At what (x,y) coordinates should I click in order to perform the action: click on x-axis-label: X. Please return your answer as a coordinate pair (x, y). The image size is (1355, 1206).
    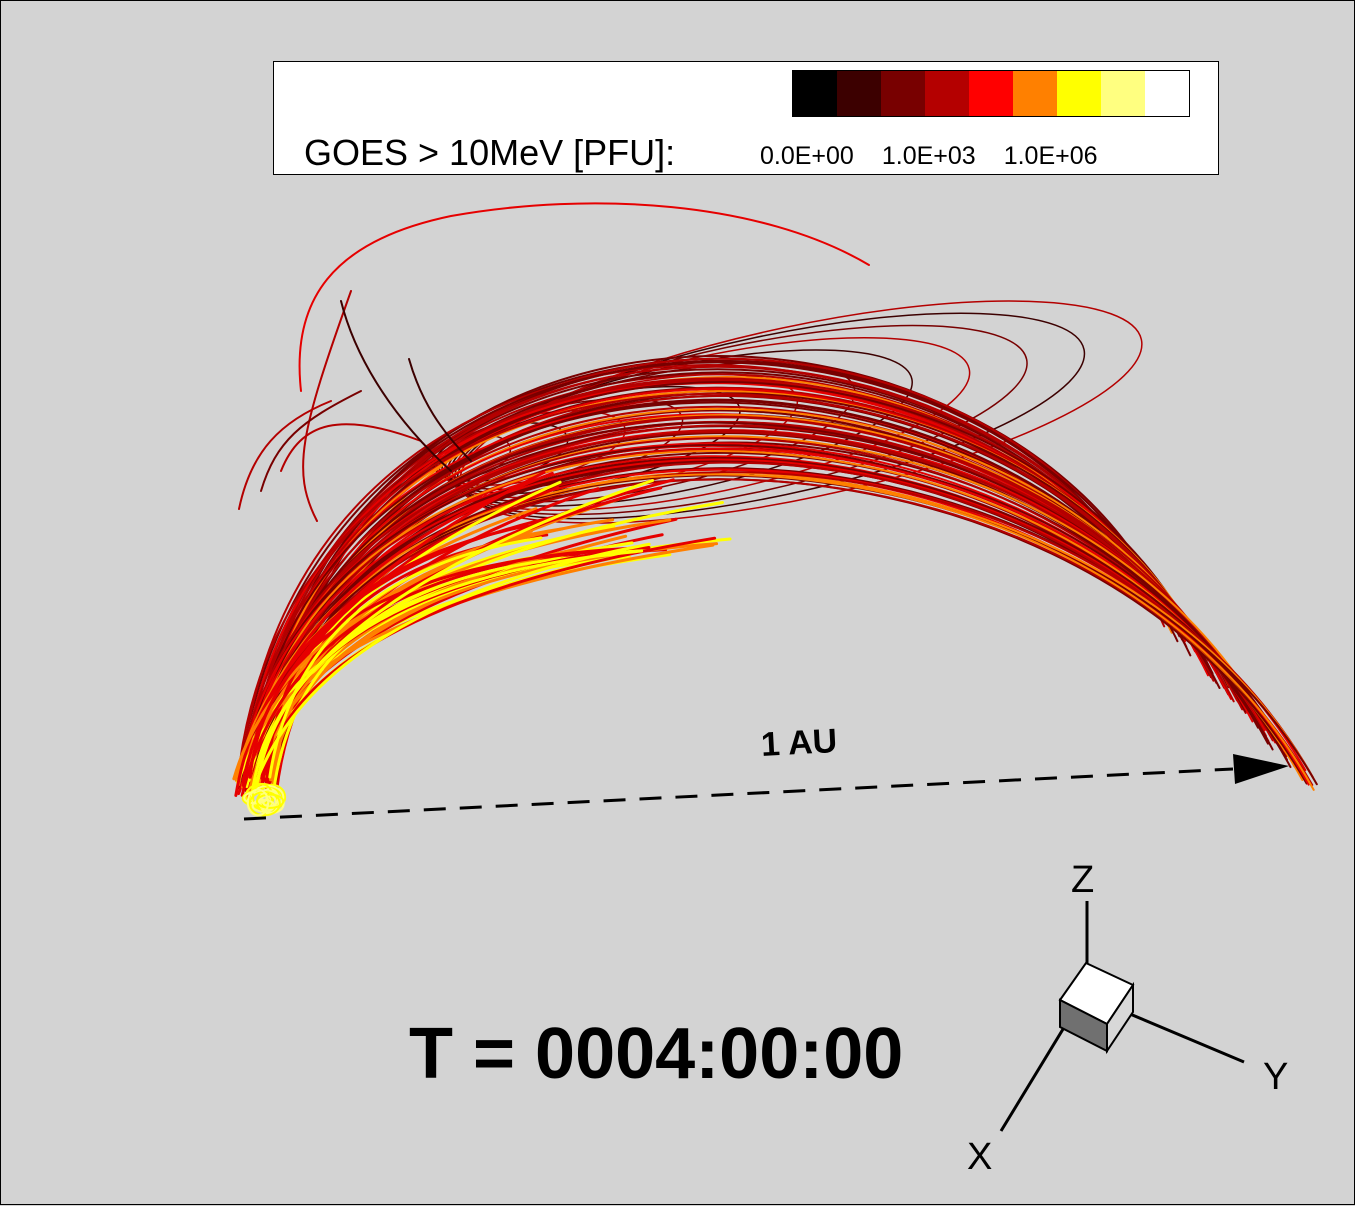
    Looking at the image, I should click on (980, 1157).